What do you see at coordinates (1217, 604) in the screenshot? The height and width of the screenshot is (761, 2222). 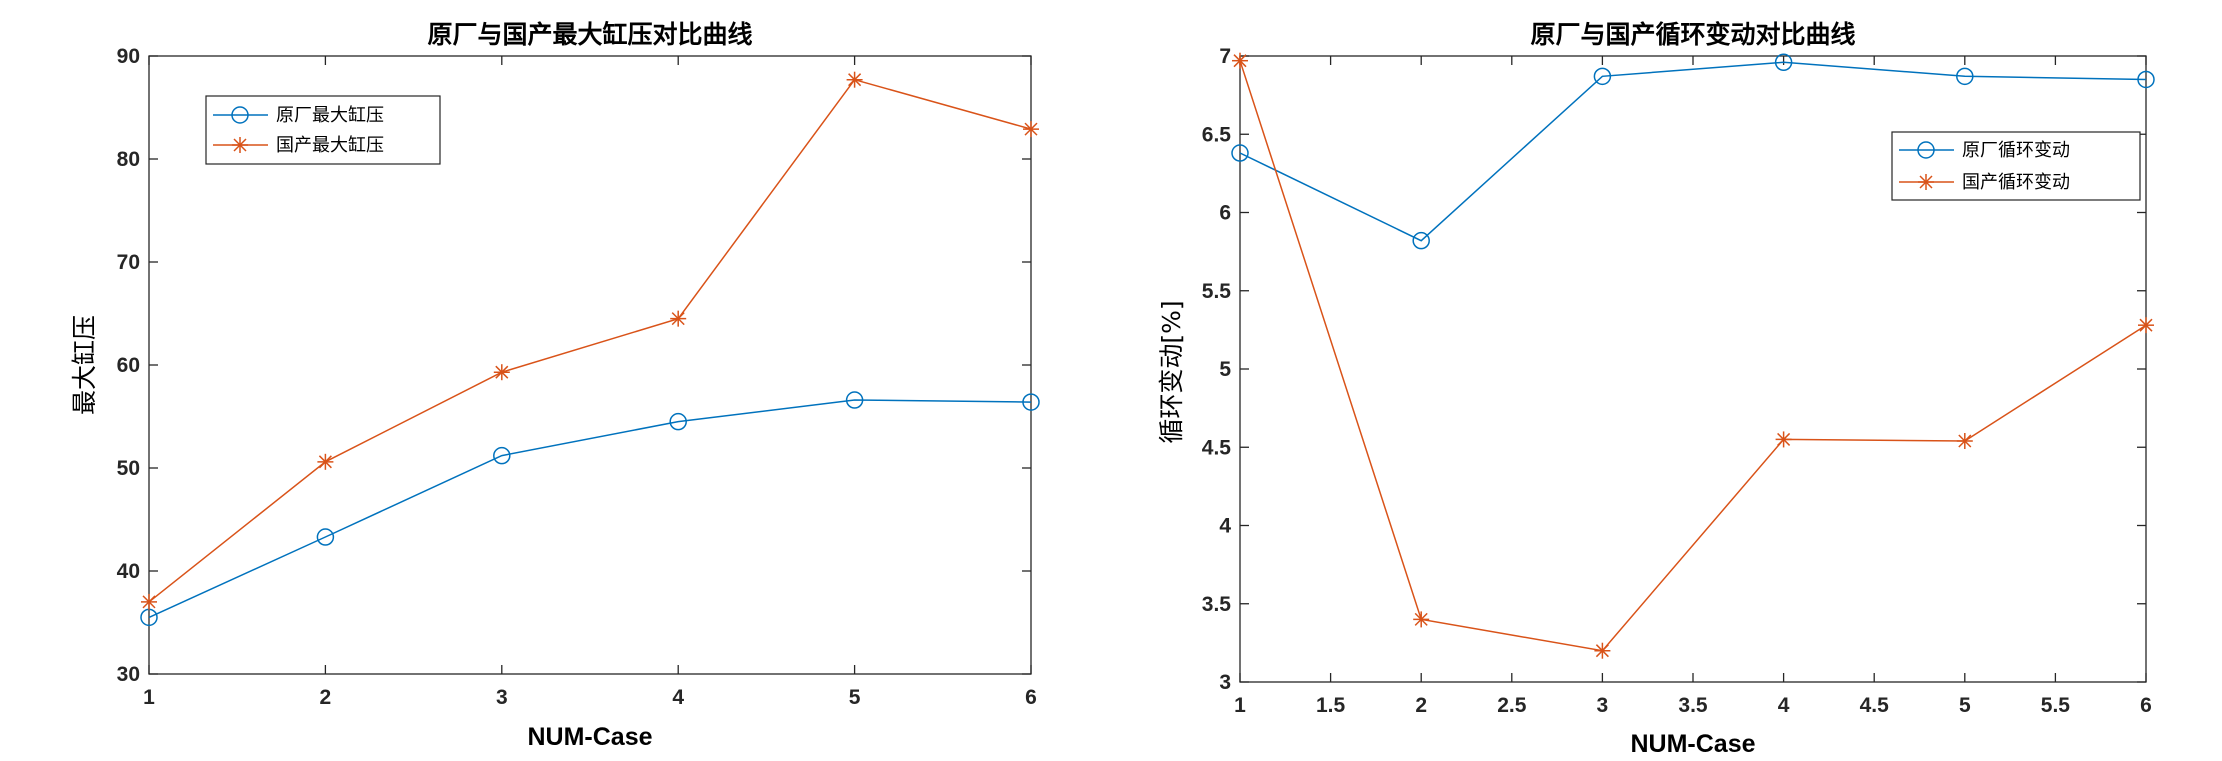 I see `y-tick-label: 3.5` at bounding box center [1217, 604].